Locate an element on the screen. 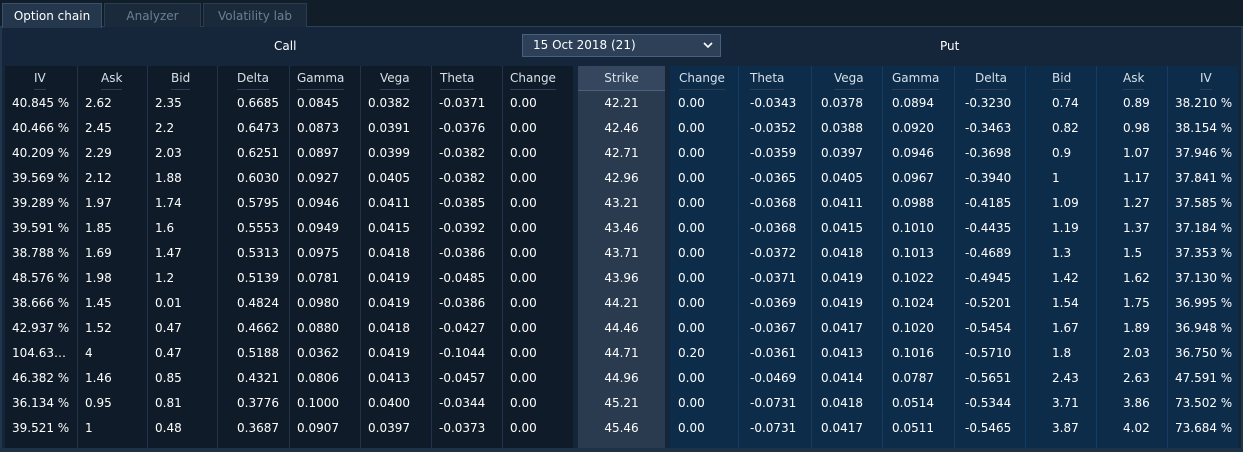  call-header-theta: Theta is located at coordinates (457, 78).